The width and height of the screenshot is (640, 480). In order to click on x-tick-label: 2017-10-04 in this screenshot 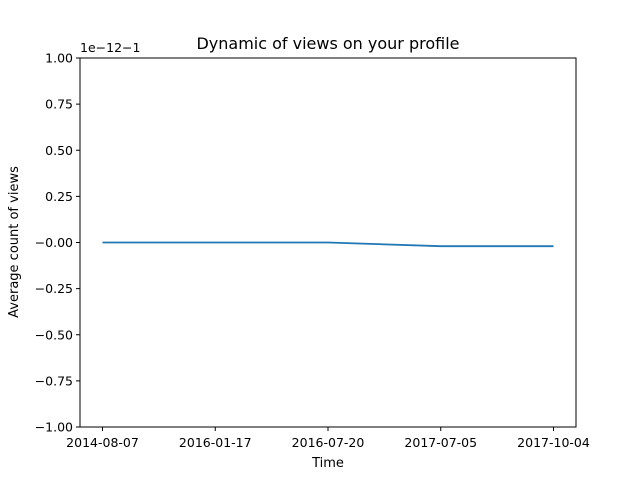, I will do `click(553, 442)`.